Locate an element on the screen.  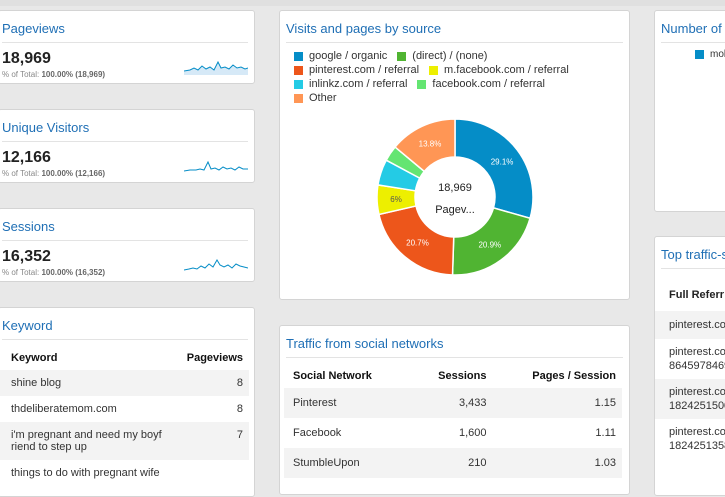
list-item: pinterest.co 1824251358 is located at coordinates (697, 439).